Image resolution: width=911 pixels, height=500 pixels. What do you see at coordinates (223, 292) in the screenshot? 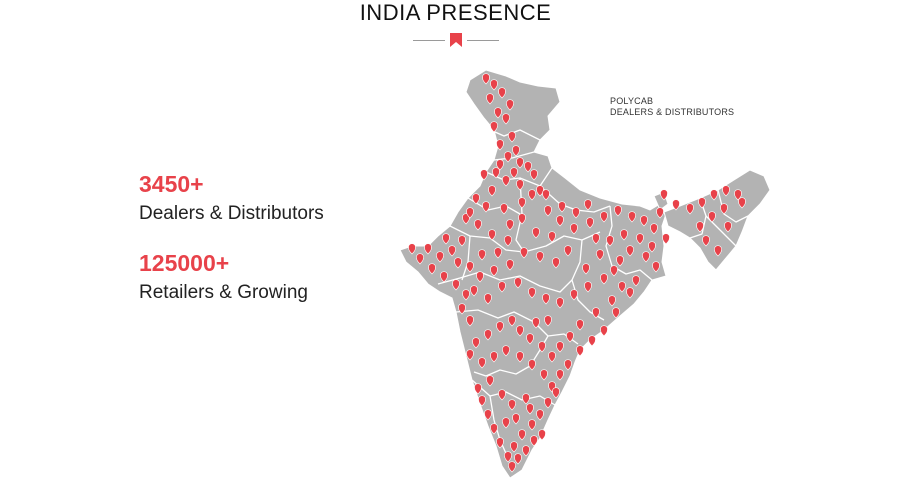
I see `stat-retailers-label: Retailers & Growing` at bounding box center [223, 292].